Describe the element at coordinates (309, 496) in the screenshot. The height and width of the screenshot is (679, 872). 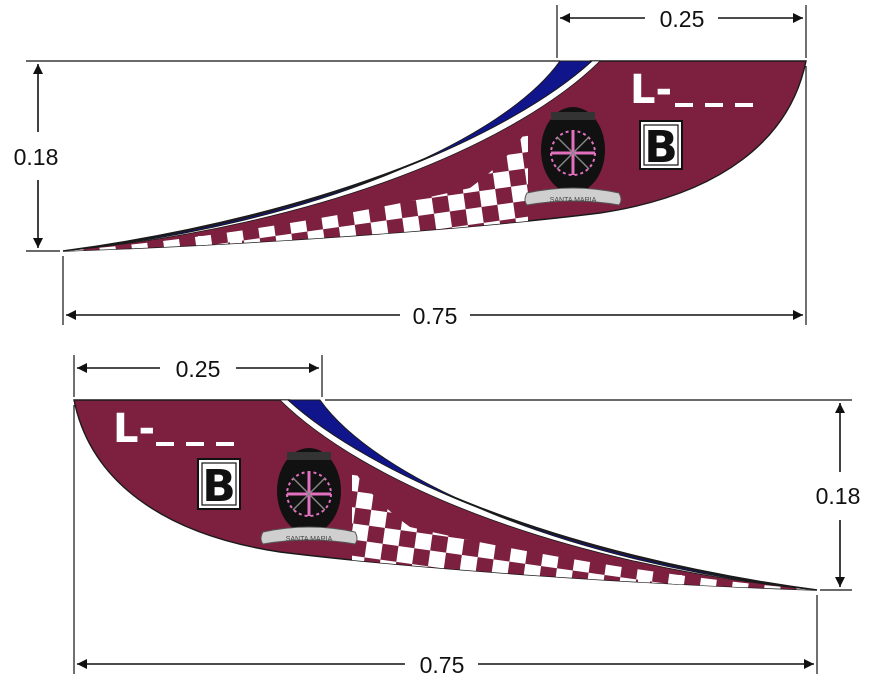
I see `bottom-crest-icon: SANTA MARIA` at that location.